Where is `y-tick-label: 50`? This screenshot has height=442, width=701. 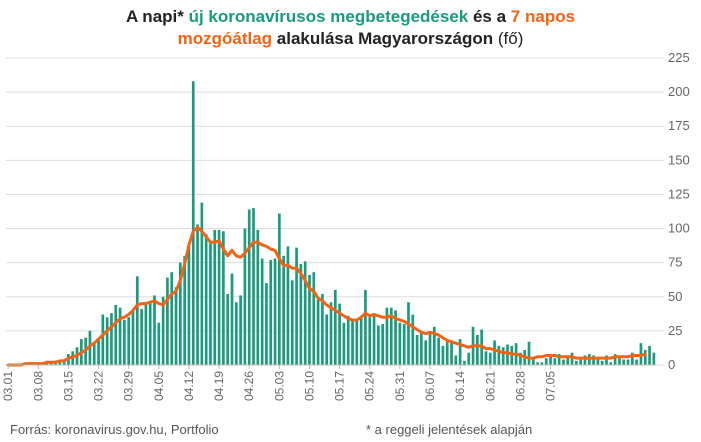
y-tick-label: 50 is located at coordinates (675, 296).